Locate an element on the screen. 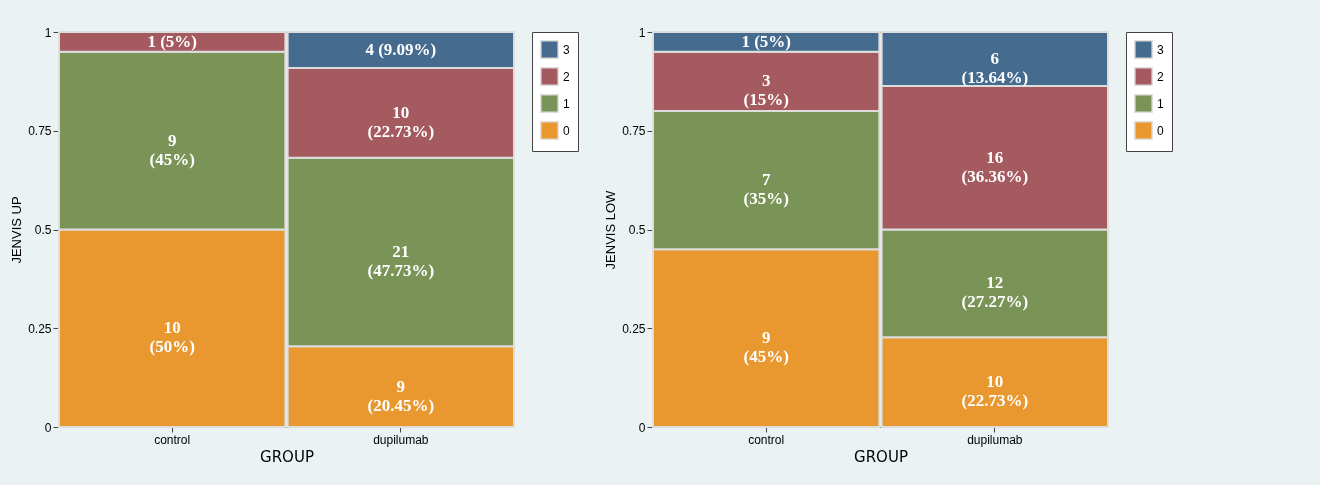 Image resolution: width=1320 pixels, height=485 pixels. data-label: 7 (35%) is located at coordinates (766, 189).